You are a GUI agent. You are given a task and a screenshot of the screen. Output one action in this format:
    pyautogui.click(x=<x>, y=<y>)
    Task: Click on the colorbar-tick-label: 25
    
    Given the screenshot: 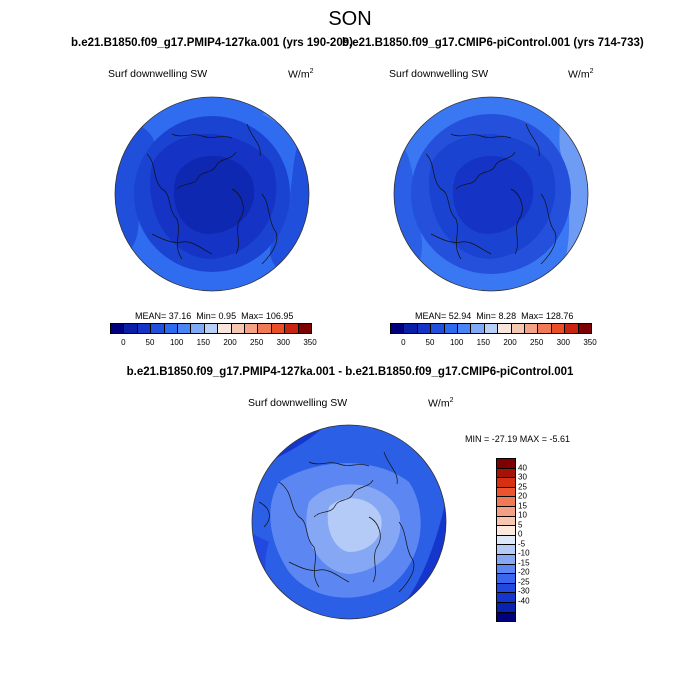 What is the action you would take?
    pyautogui.click(x=522, y=487)
    